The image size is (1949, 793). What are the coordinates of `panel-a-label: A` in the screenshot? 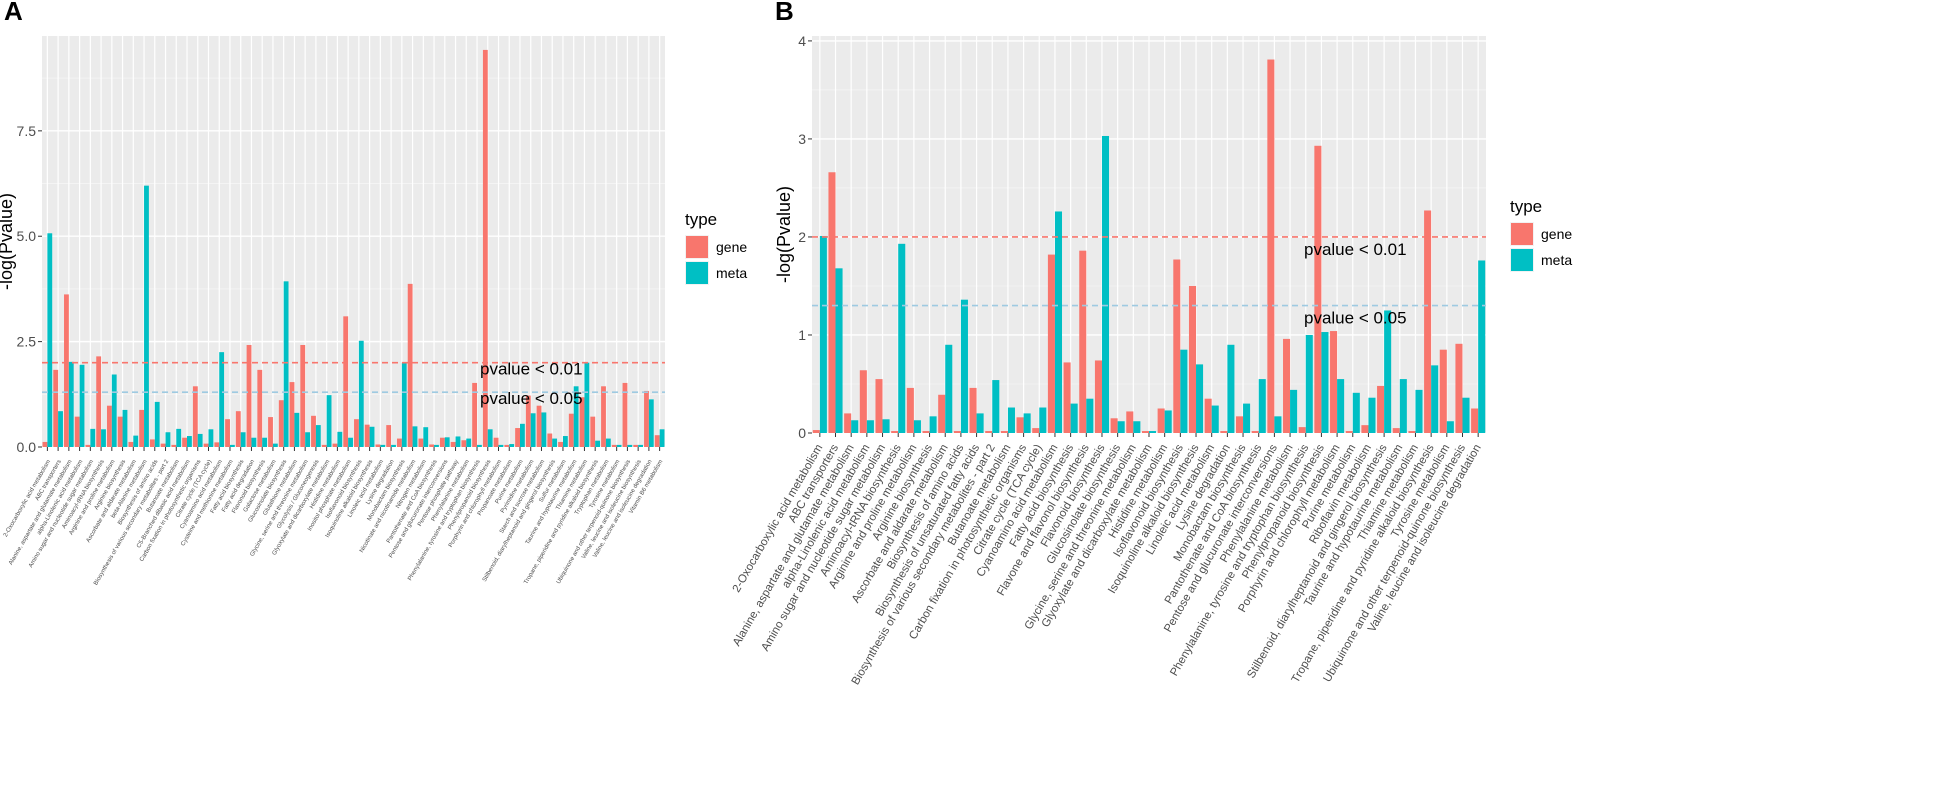 It's located at (13, 13).